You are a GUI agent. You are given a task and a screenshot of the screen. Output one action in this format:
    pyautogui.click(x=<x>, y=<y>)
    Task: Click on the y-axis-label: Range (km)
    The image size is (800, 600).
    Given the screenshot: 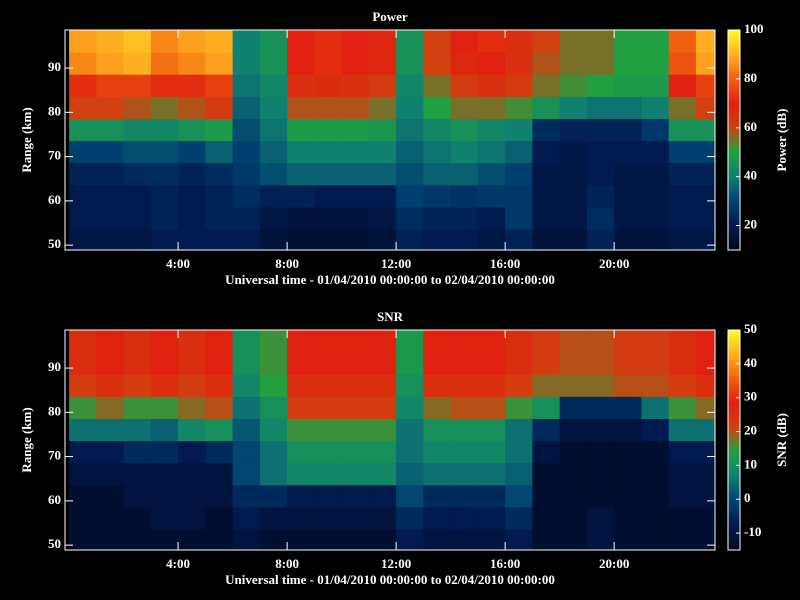 What is the action you would take?
    pyautogui.click(x=26, y=439)
    